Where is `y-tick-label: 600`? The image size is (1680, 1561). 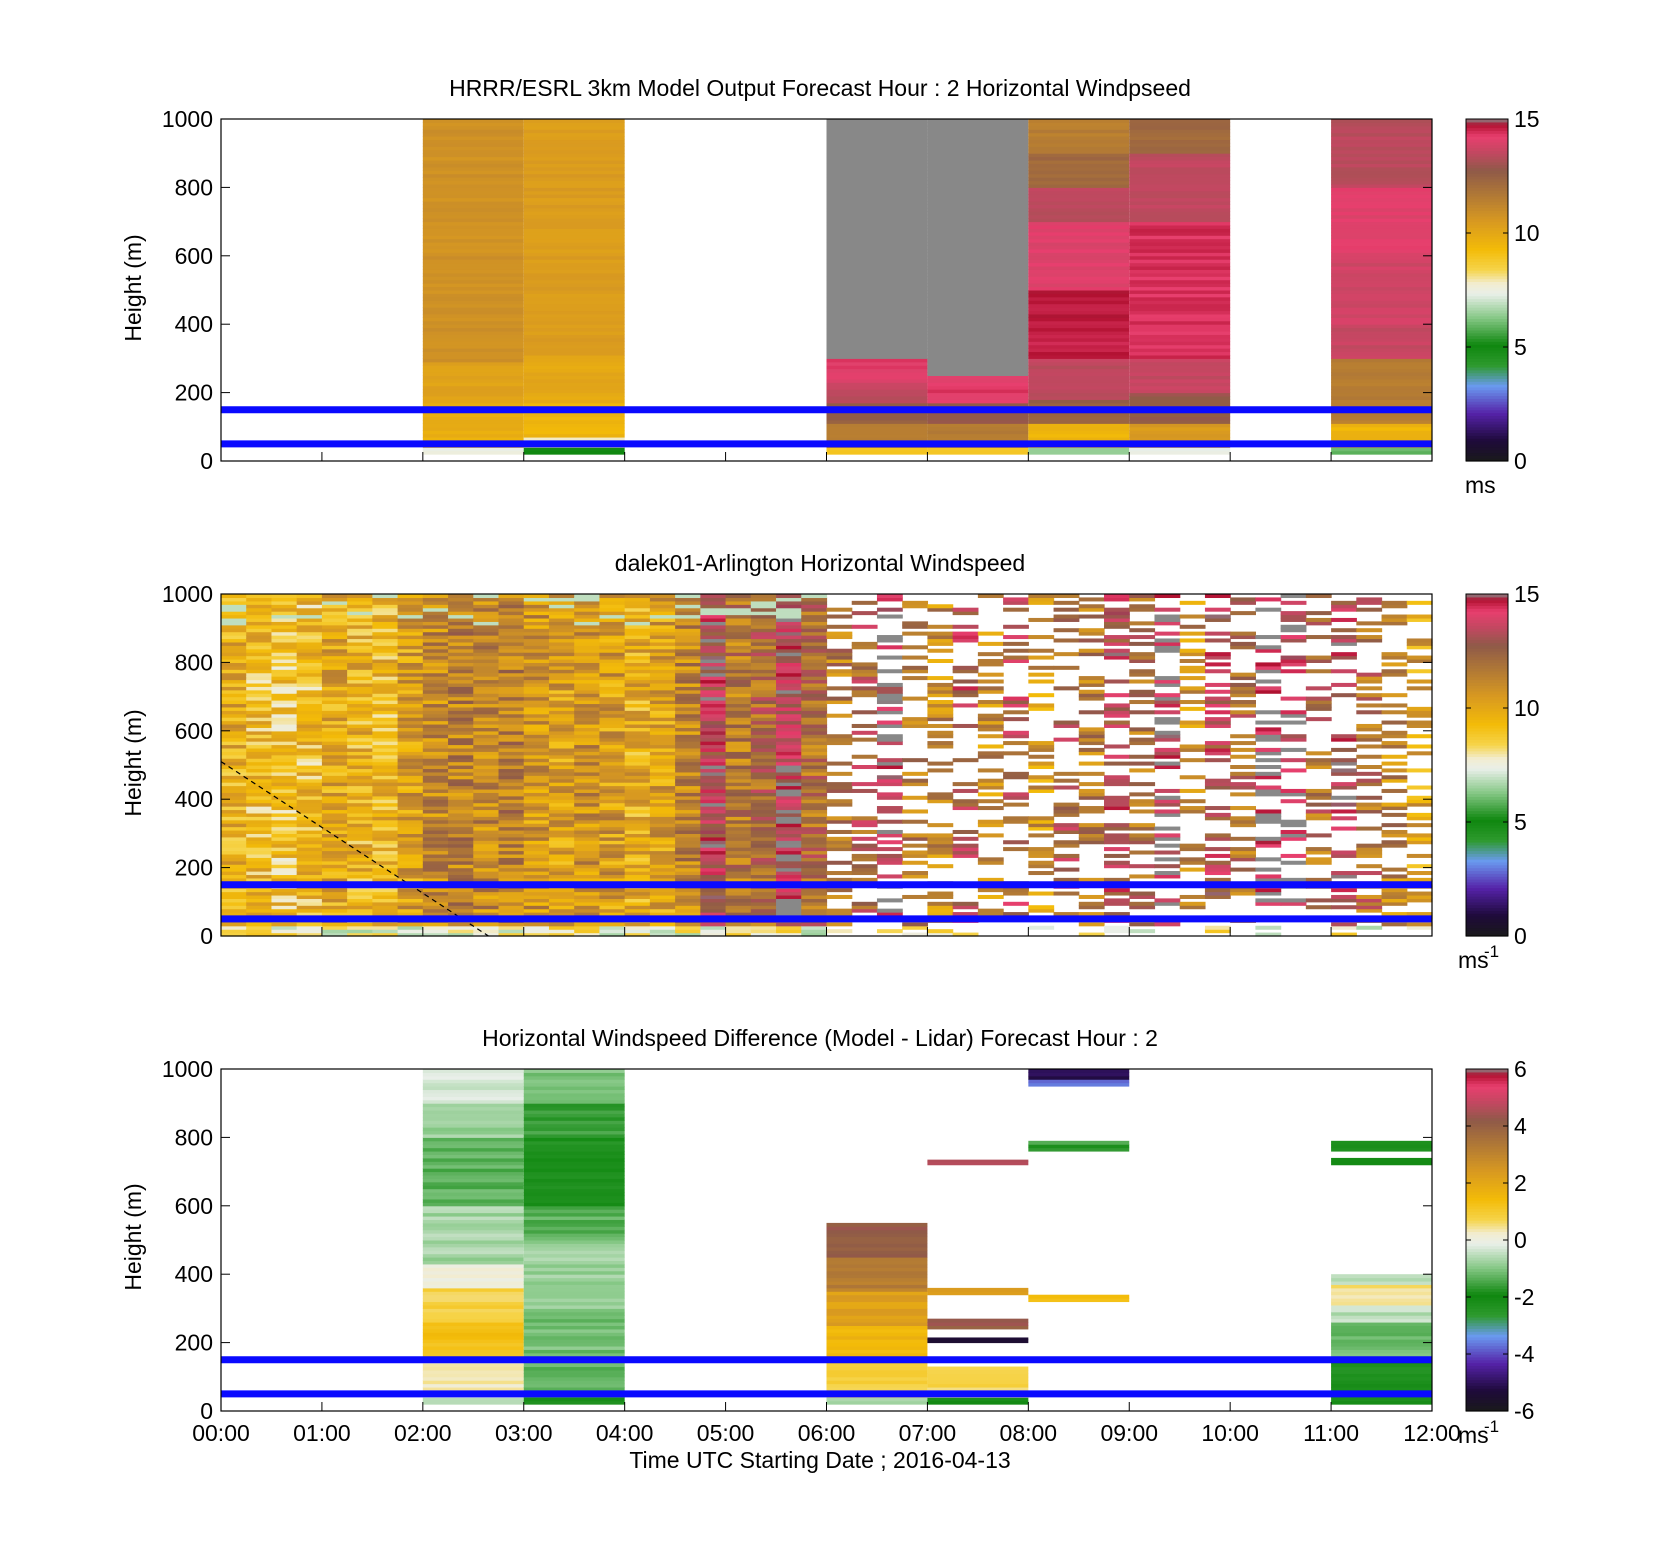 y-tick-label: 600 is located at coordinates (194, 256).